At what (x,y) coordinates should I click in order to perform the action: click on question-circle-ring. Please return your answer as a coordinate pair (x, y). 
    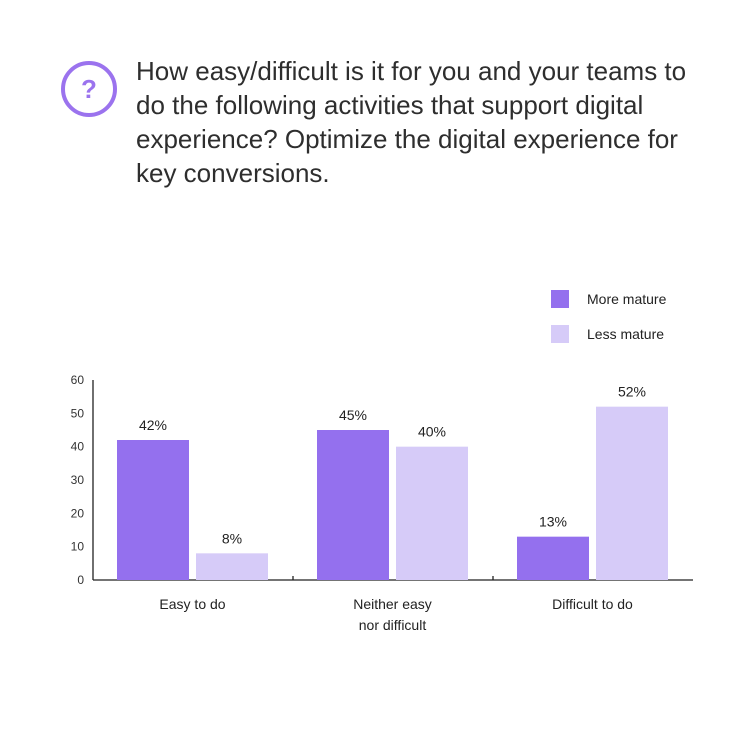
    Looking at the image, I should click on (89, 89).